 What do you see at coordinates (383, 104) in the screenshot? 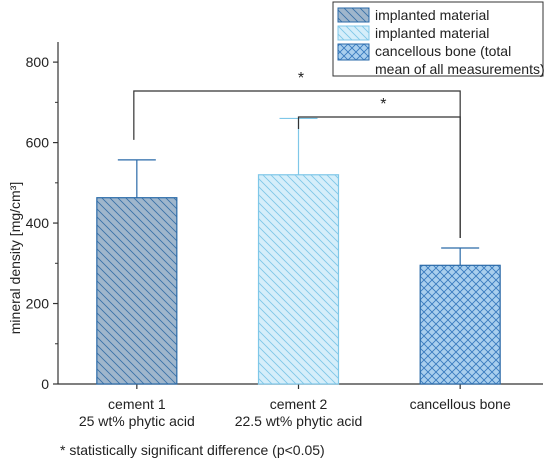
I see `significance-star-1: *` at bounding box center [383, 104].